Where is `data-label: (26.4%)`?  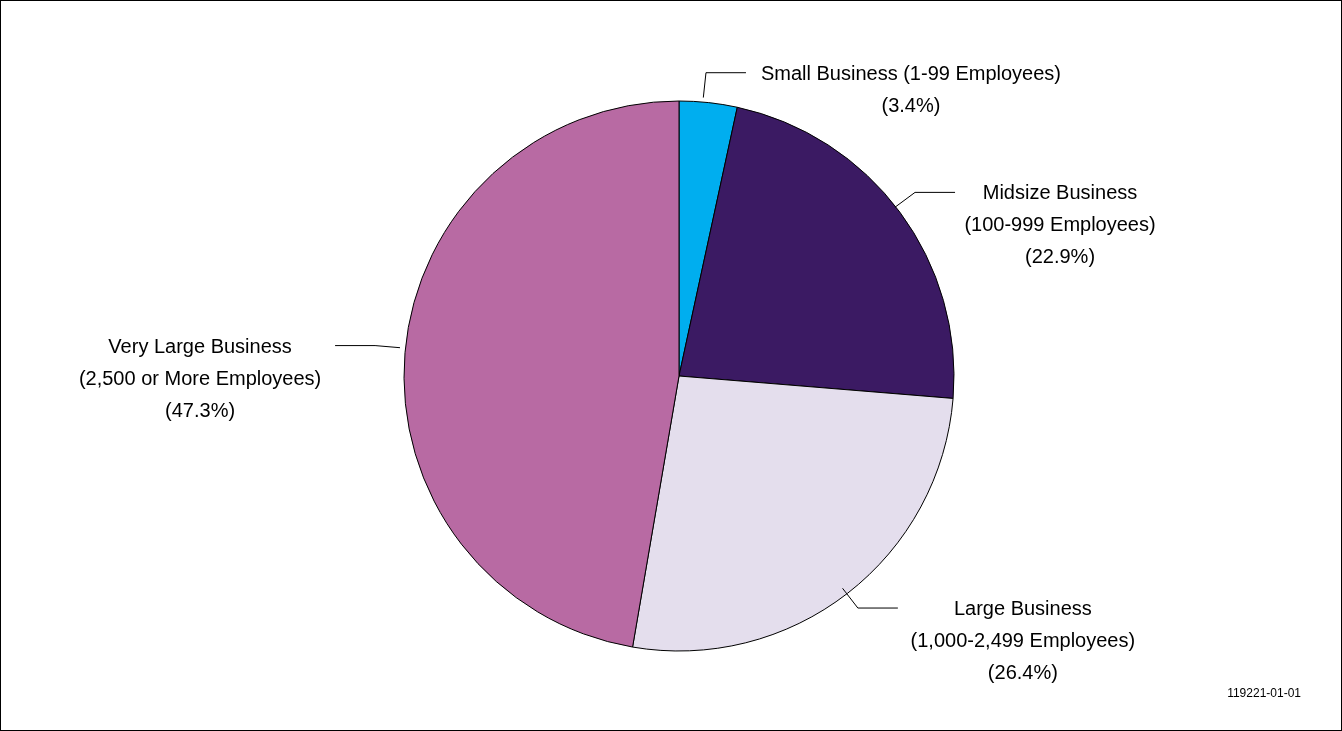 data-label: (26.4%) is located at coordinates (1022, 672).